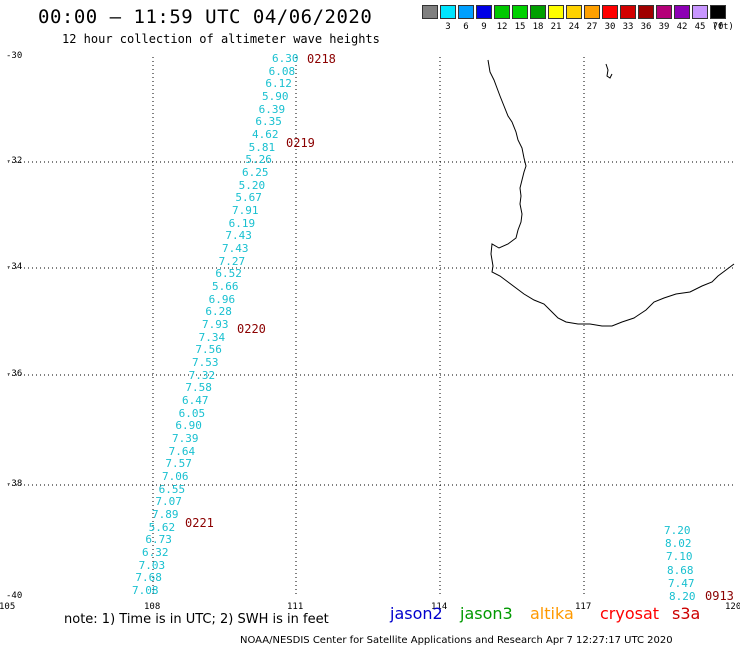 This screenshot has height=650, width=740. What do you see at coordinates (592, 27) in the screenshot?
I see `scale-label: 27` at bounding box center [592, 27].